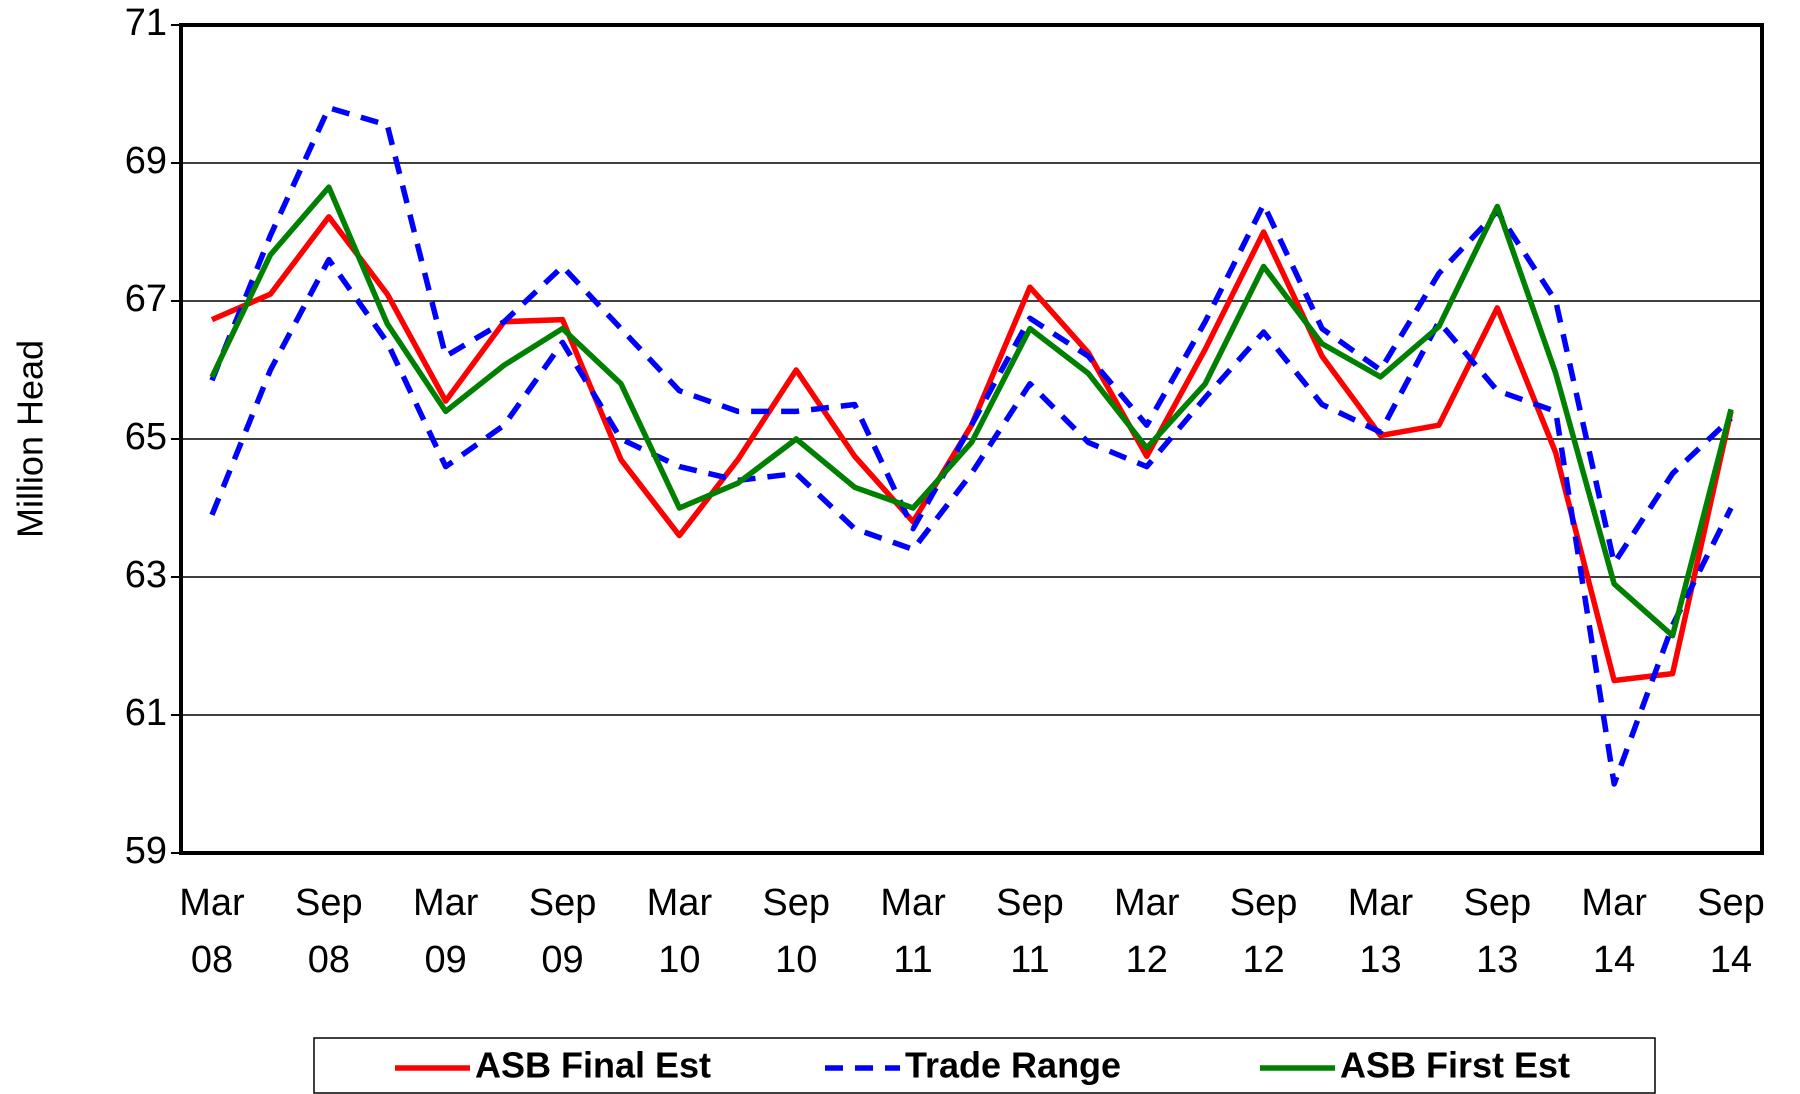 The image size is (1800, 1094). What do you see at coordinates (329, 931) in the screenshot?
I see `x-tick-label: Sep 08` at bounding box center [329, 931].